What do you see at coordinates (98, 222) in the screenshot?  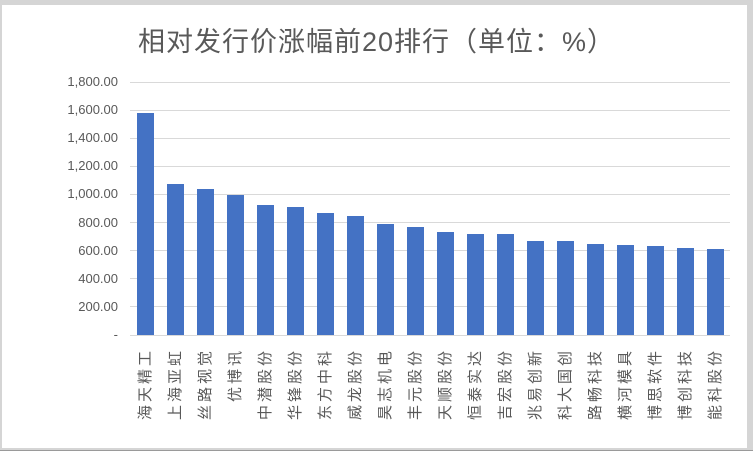 I see `y-tick-label: 800.00` at bounding box center [98, 222].